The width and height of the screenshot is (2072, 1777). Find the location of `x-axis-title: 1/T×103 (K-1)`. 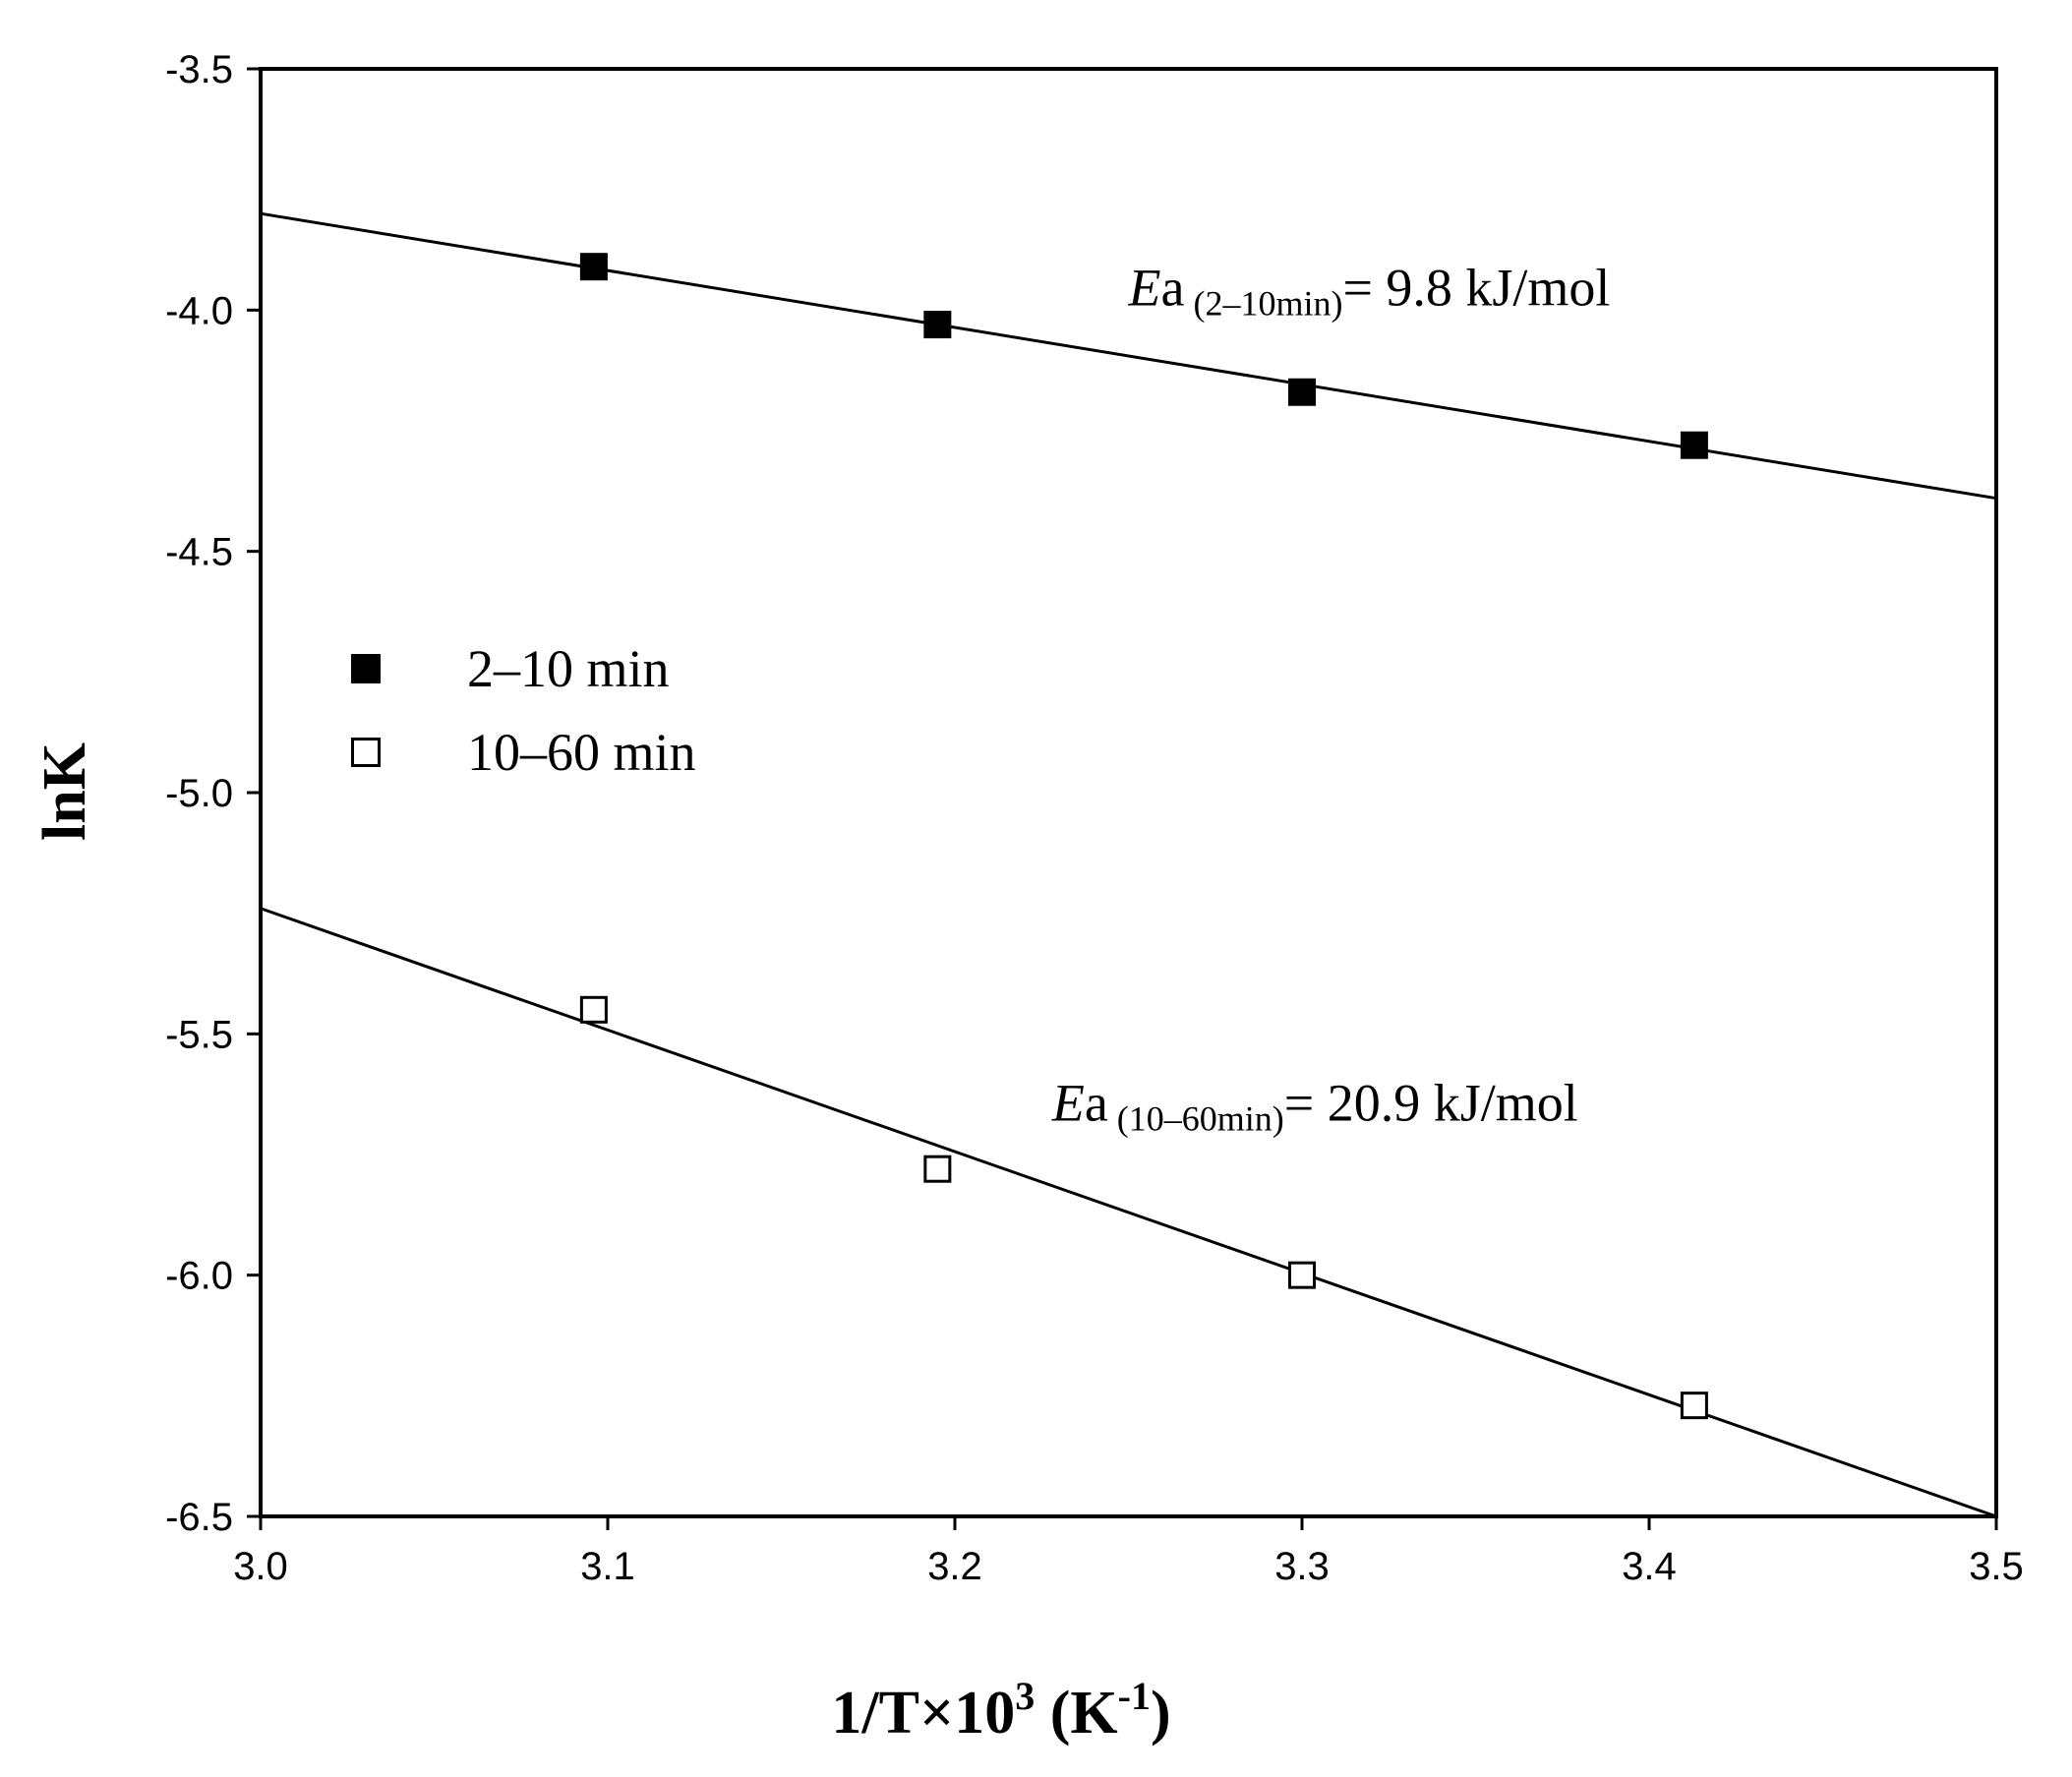

x-axis-title: 1/T×103 (K-1) is located at coordinates (1000, 1710).